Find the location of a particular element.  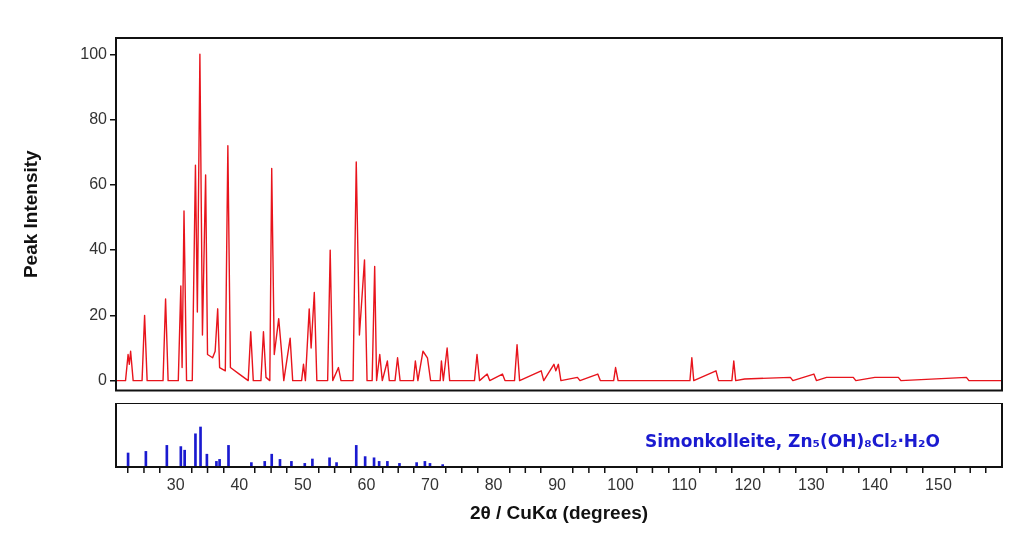

x-tick-label: 130 is located at coordinates (811, 485).